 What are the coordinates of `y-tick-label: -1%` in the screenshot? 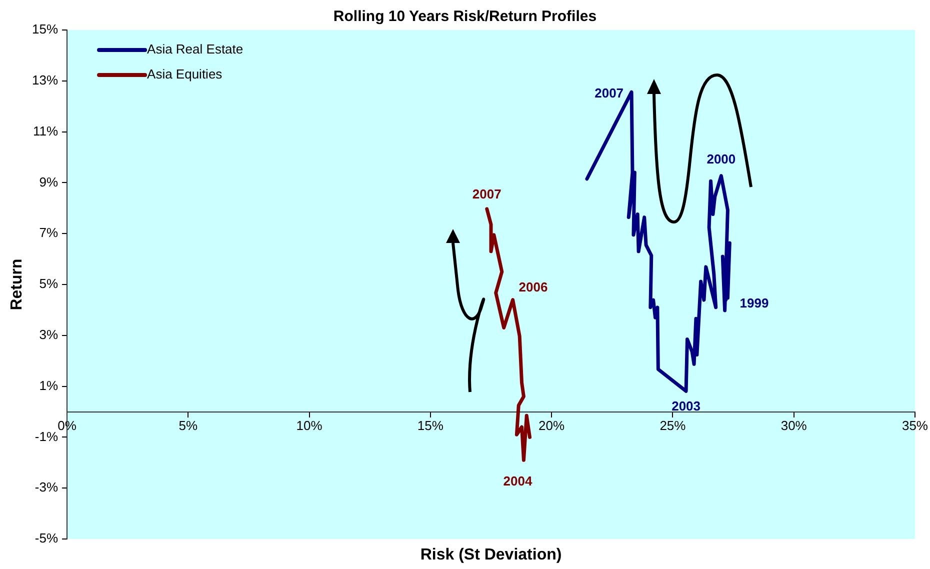 It's located at (46, 436).